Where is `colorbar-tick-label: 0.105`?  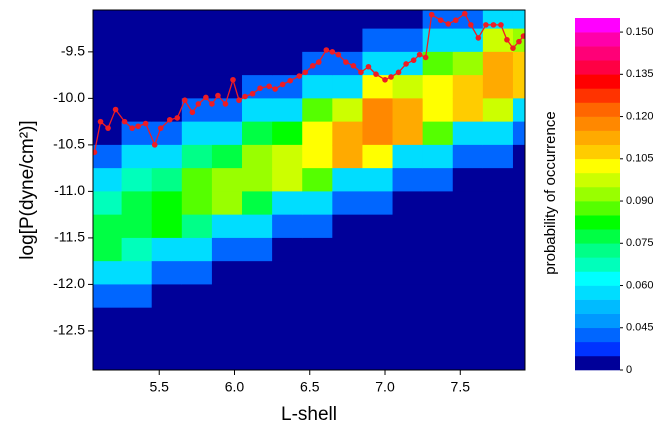 colorbar-tick-label: 0.105 is located at coordinates (640, 159).